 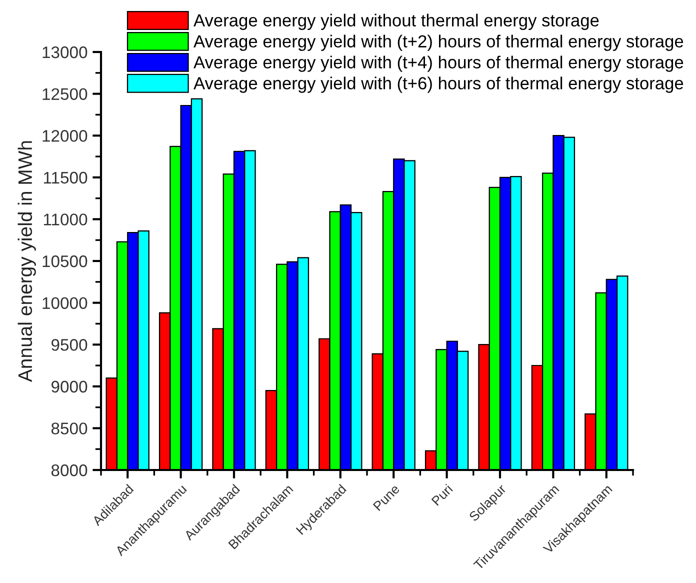 I want to click on y-tick-label: 13000, so click(x=65, y=52).